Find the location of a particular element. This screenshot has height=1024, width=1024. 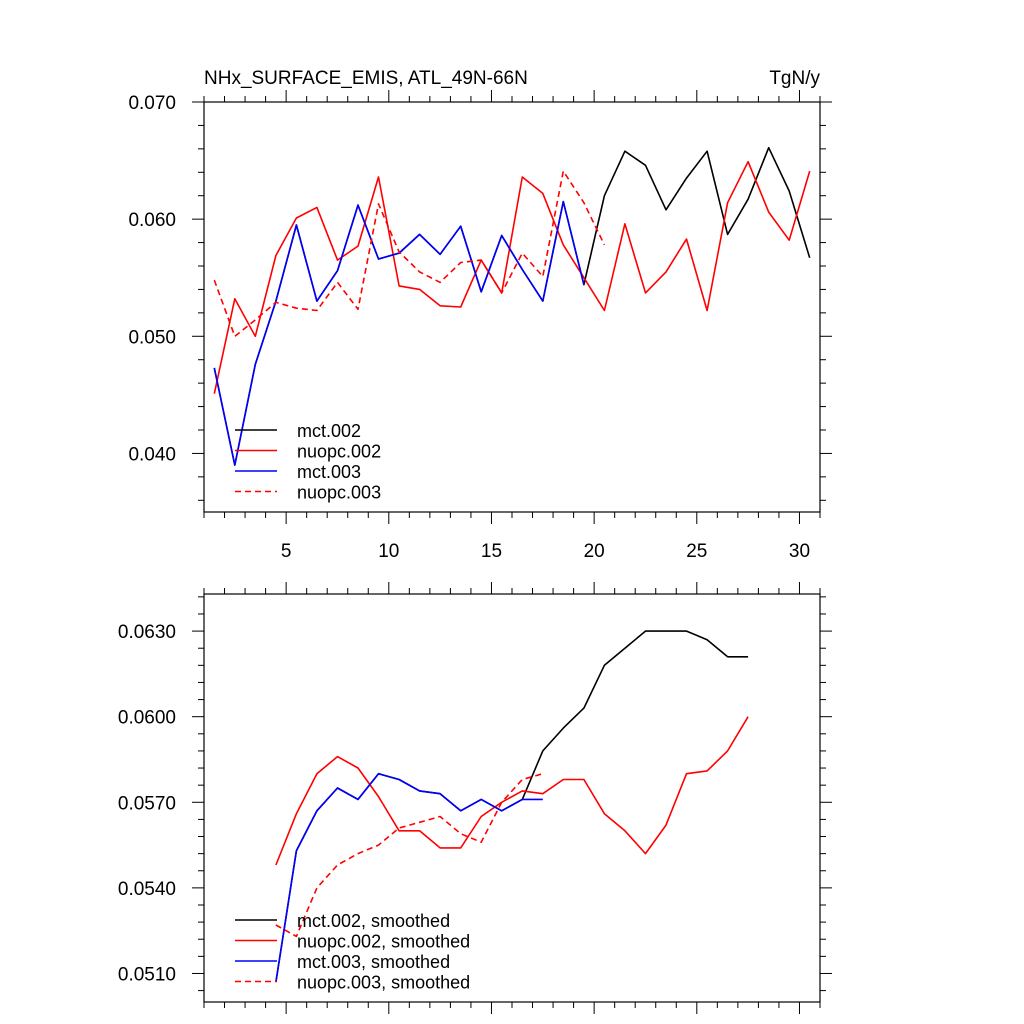

legend-label: nuopc.002 is located at coordinates (339, 452).